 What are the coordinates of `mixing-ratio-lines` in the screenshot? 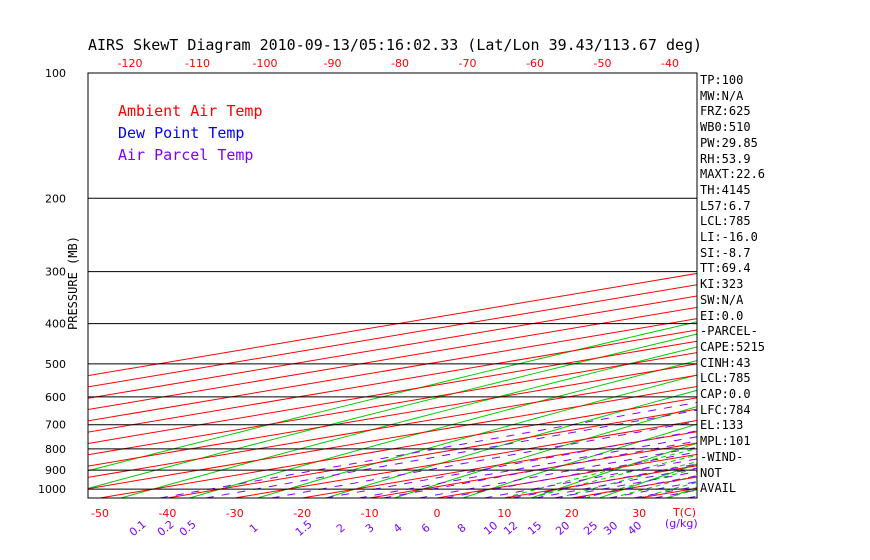 It's located at (428, 449).